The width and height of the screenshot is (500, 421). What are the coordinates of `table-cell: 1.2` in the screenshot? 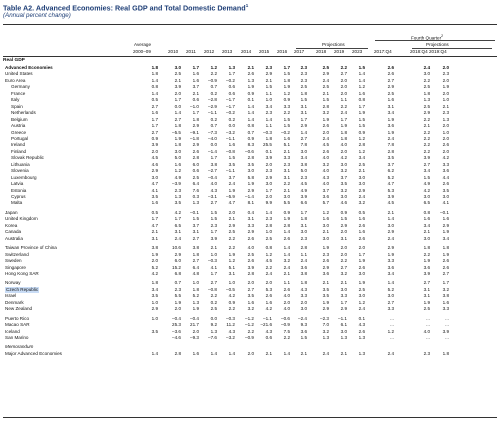 It's located at (325, 212).